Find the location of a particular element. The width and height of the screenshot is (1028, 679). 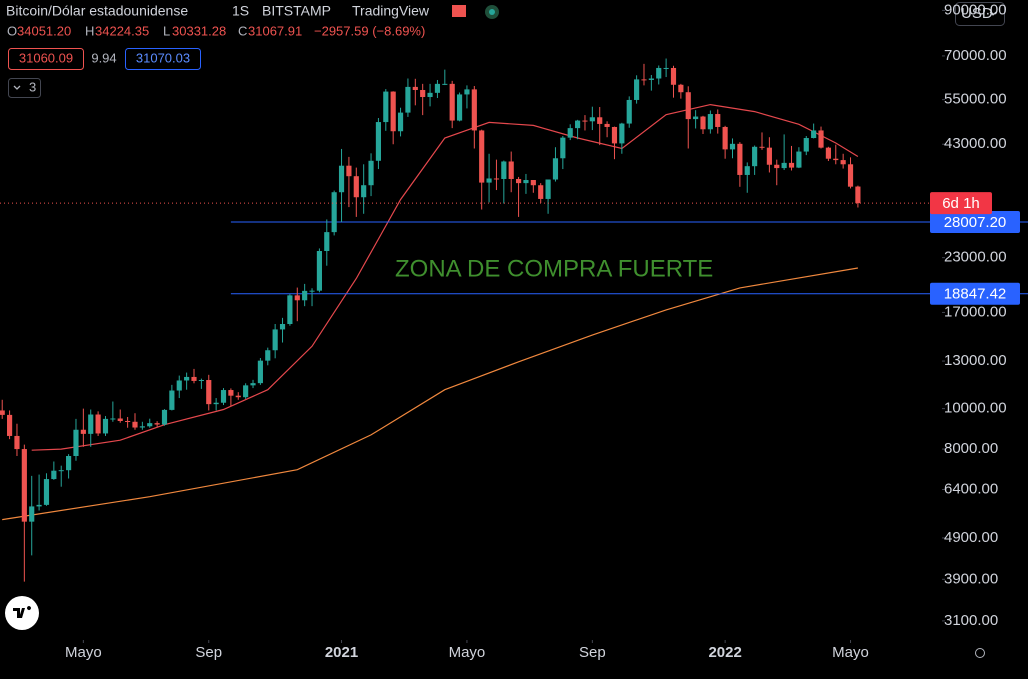

sell-box is located at coordinates (46, 59).